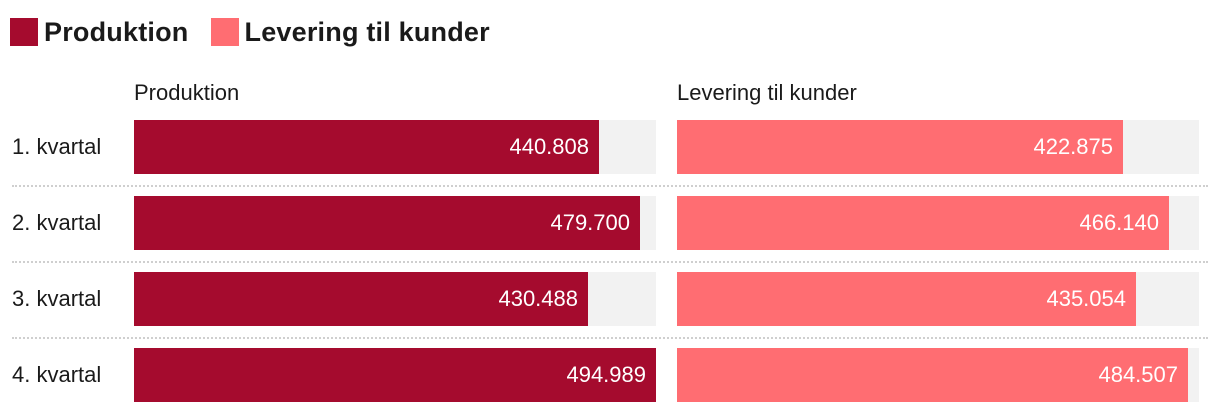  Describe the element at coordinates (366, 147) in the screenshot. I see `bar: 440.808` at that location.